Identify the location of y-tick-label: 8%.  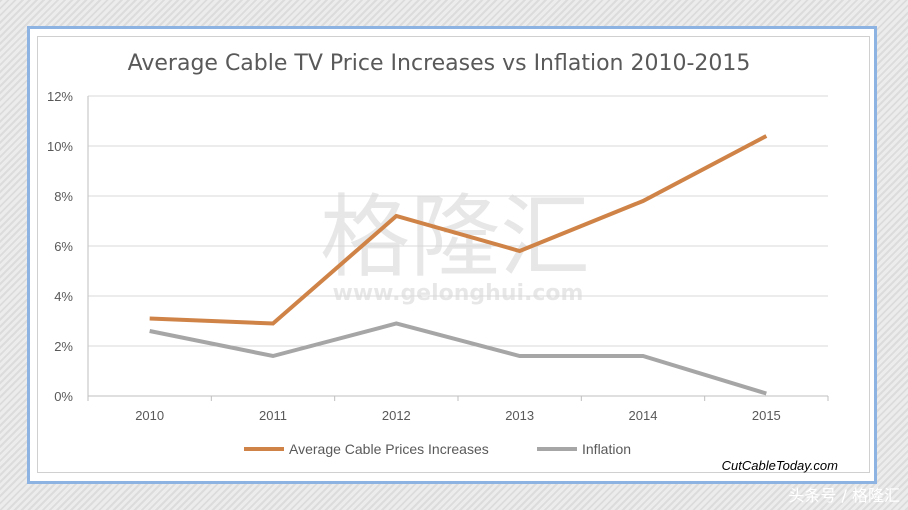
(63, 196).